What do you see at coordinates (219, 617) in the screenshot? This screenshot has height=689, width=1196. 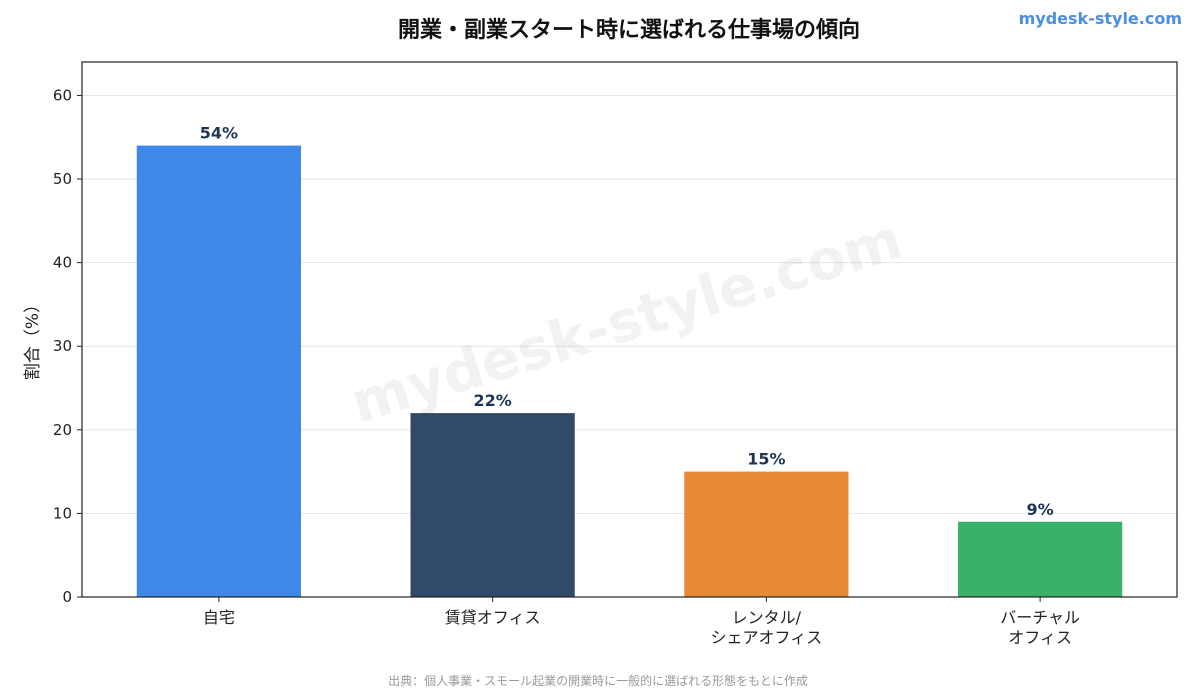 I see `x-tick-label: 自宅` at bounding box center [219, 617].